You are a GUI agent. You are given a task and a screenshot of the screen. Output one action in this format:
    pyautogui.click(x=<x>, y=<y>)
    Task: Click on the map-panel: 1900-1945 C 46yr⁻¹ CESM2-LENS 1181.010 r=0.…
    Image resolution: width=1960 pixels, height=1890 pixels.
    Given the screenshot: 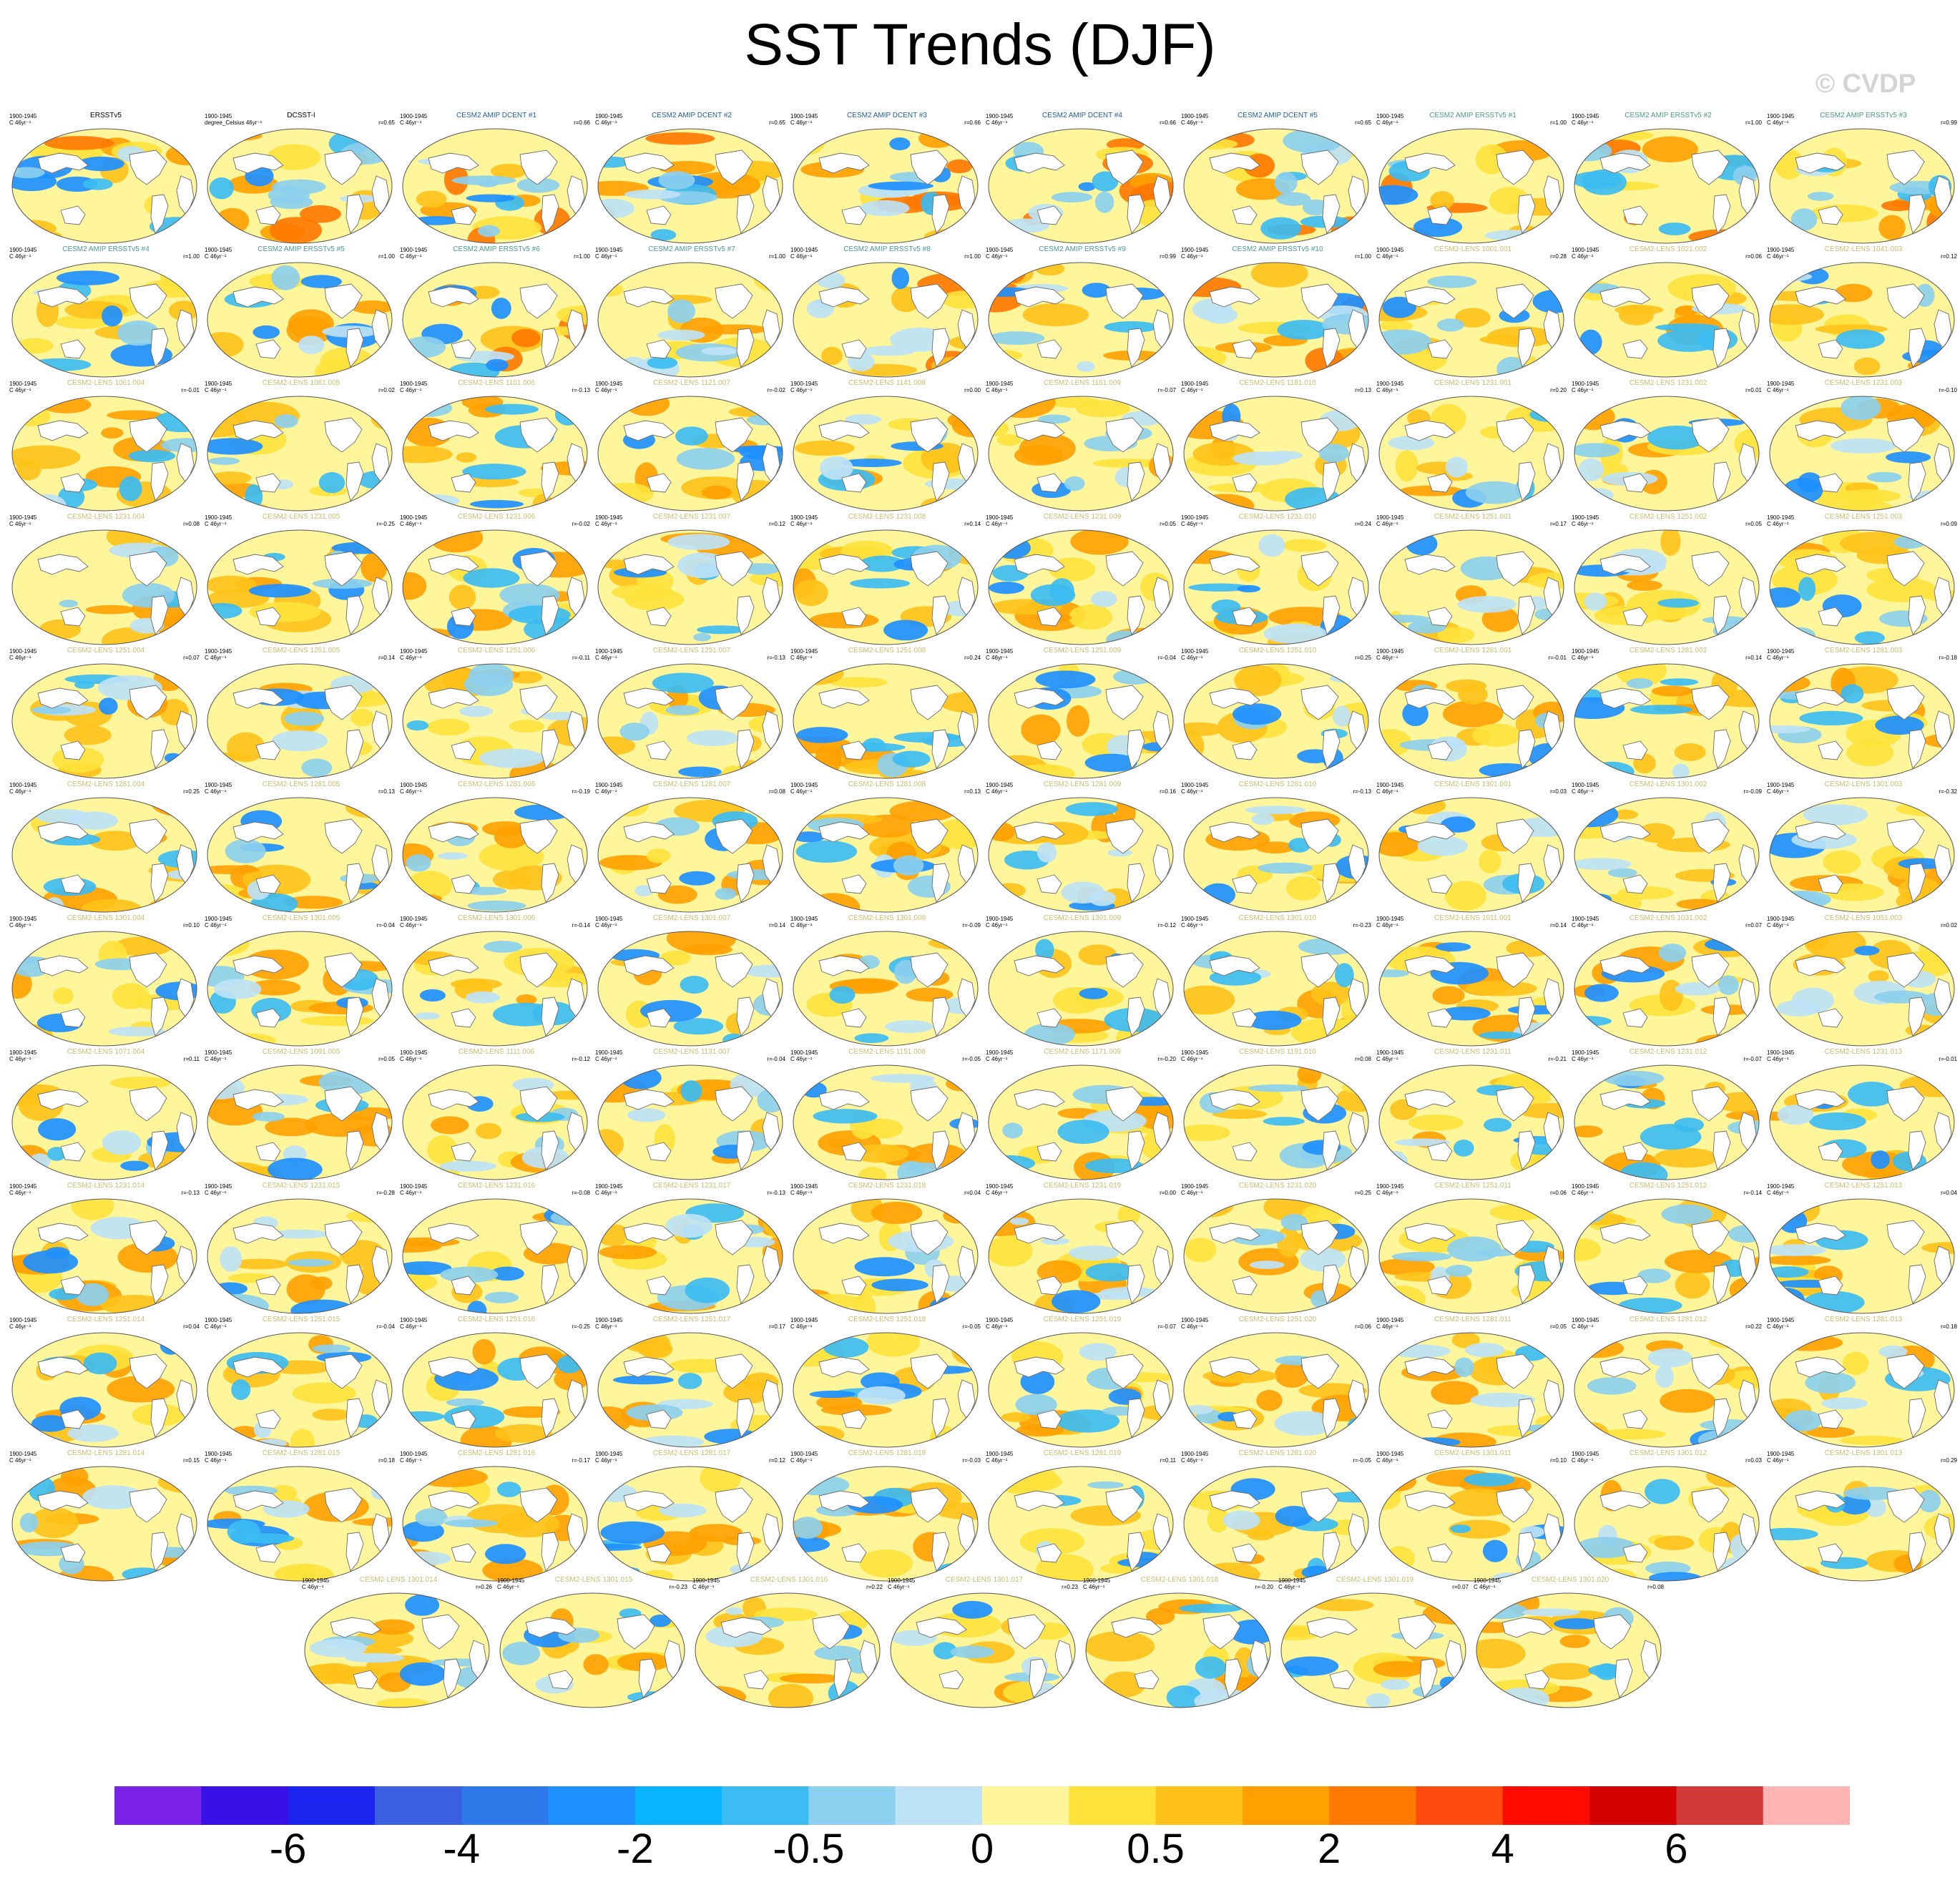 What is the action you would take?
    pyautogui.click(x=1278, y=445)
    